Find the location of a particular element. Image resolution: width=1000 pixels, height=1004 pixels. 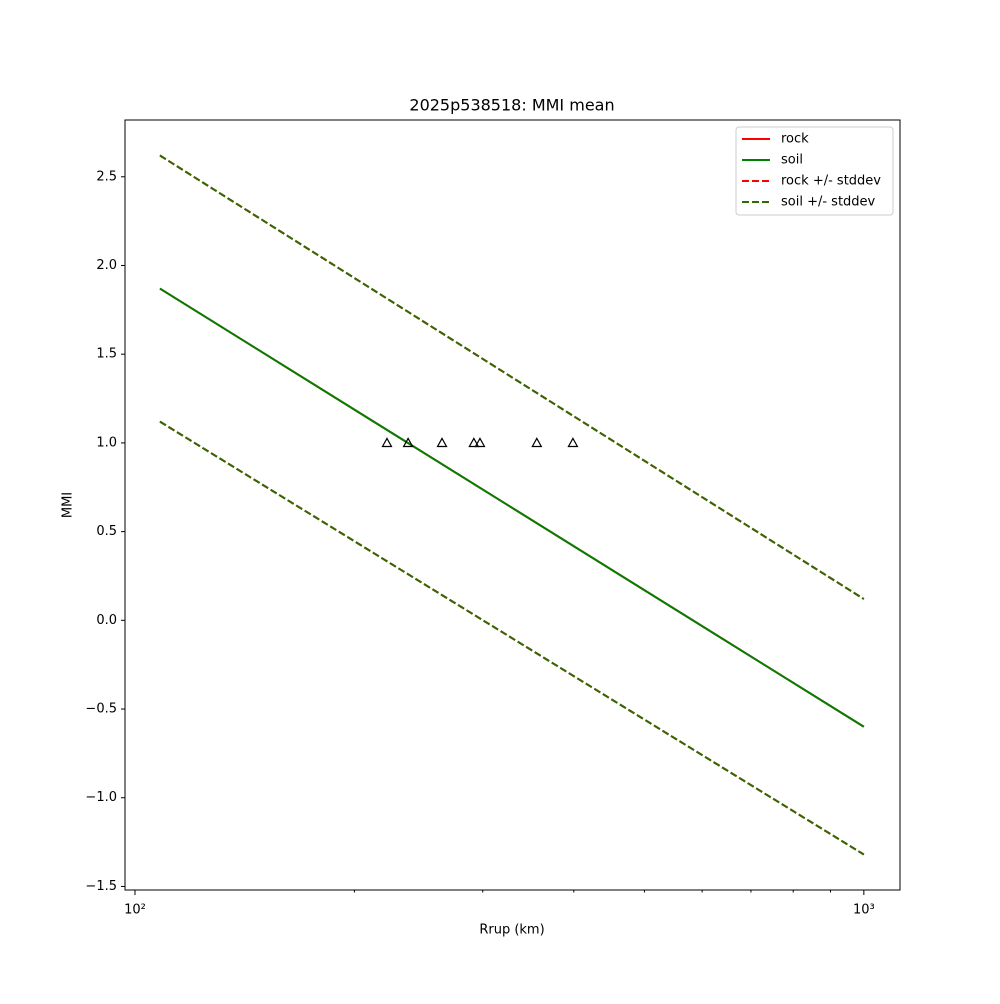

legend-box is located at coordinates (814, 171).